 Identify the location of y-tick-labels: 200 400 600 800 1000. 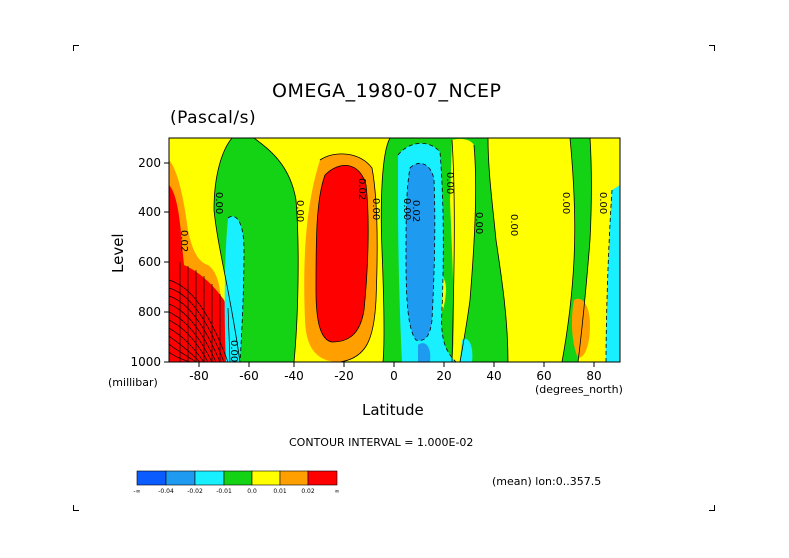
(145, 262).